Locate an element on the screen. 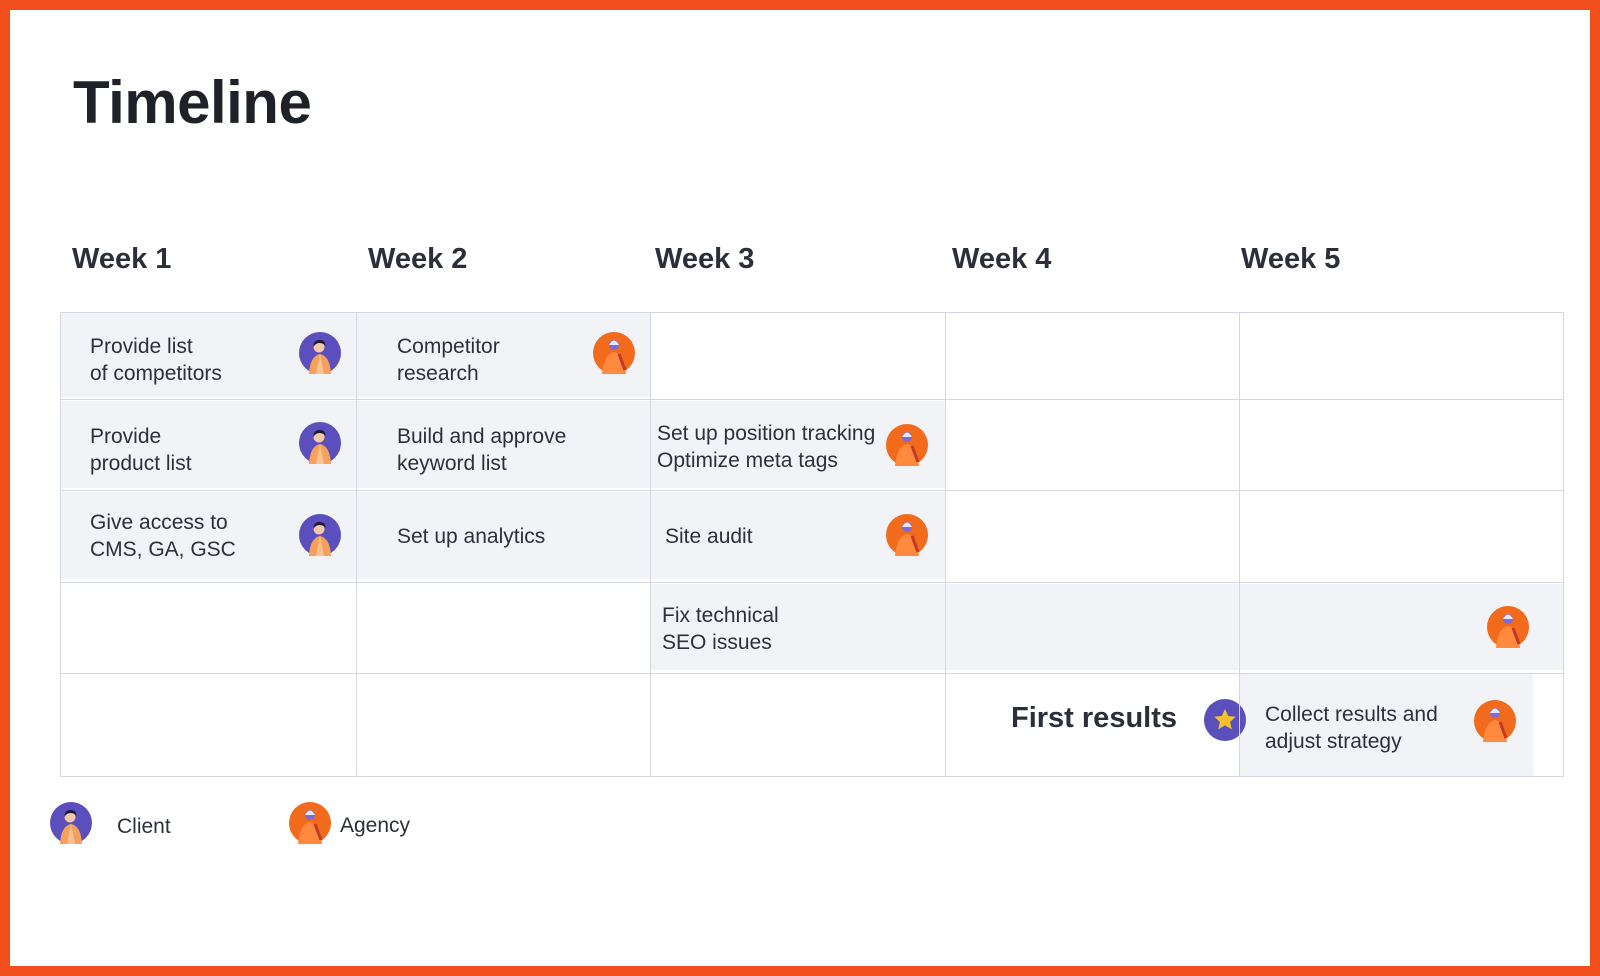 This screenshot has width=1600, height=976. client-legend-icon is located at coordinates (71, 823).